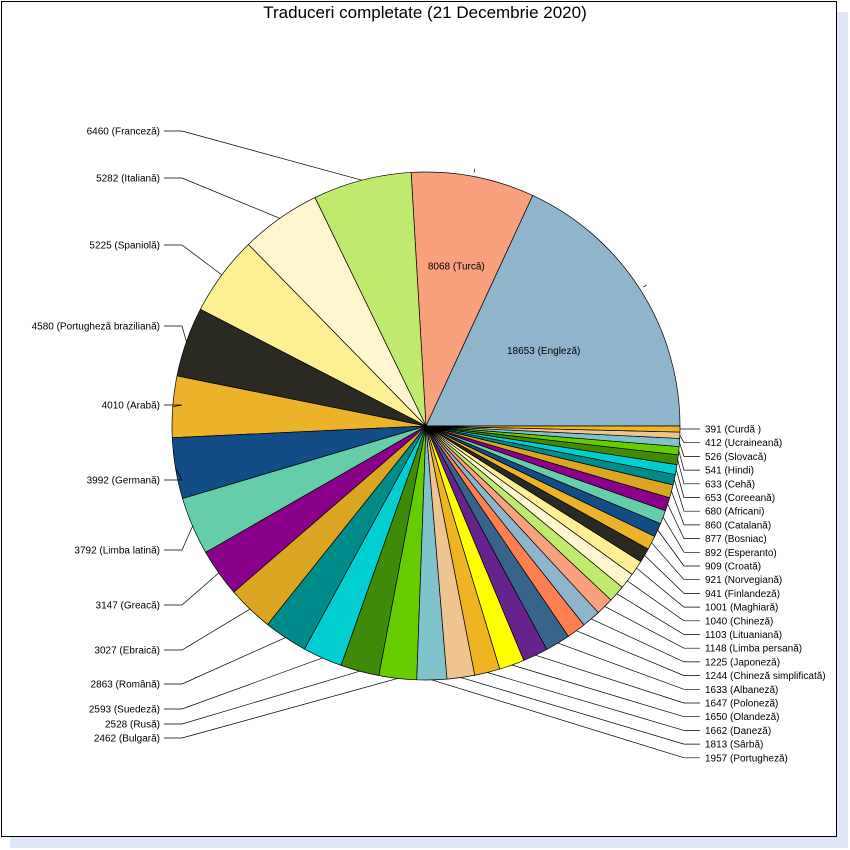 This screenshot has width=850, height=850. What do you see at coordinates (742, 594) in the screenshot?
I see `slice-label: 941 (Finlandeză)` at bounding box center [742, 594].